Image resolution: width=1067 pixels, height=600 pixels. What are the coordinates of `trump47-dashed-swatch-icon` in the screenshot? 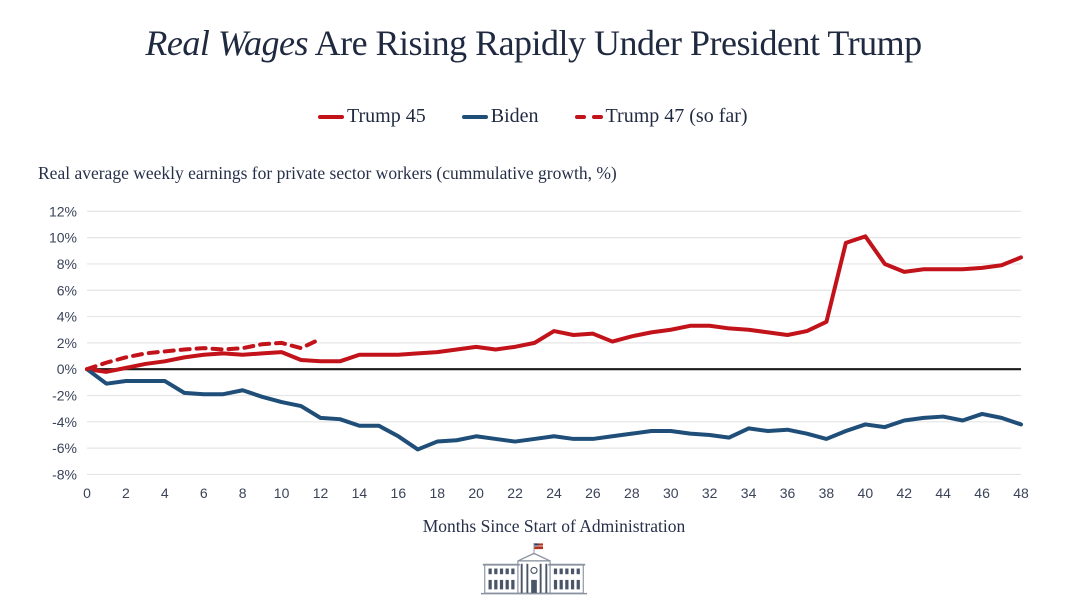 It's located at (588, 116).